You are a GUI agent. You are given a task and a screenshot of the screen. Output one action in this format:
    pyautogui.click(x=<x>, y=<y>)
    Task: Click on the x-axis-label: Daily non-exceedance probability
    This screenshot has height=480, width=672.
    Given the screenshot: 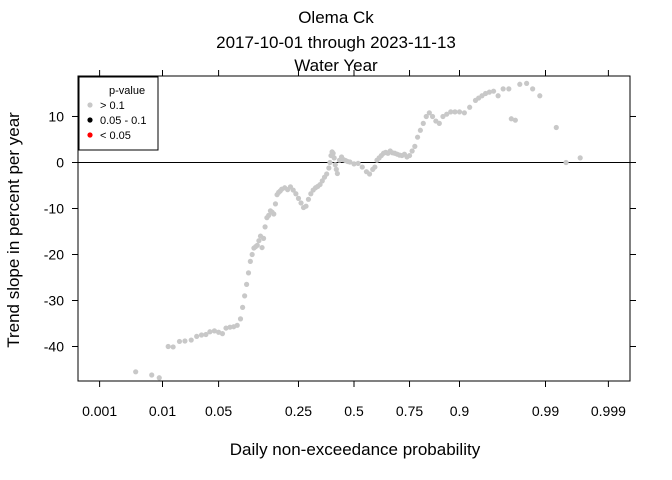 What is the action you would take?
    pyautogui.click(x=355, y=449)
    